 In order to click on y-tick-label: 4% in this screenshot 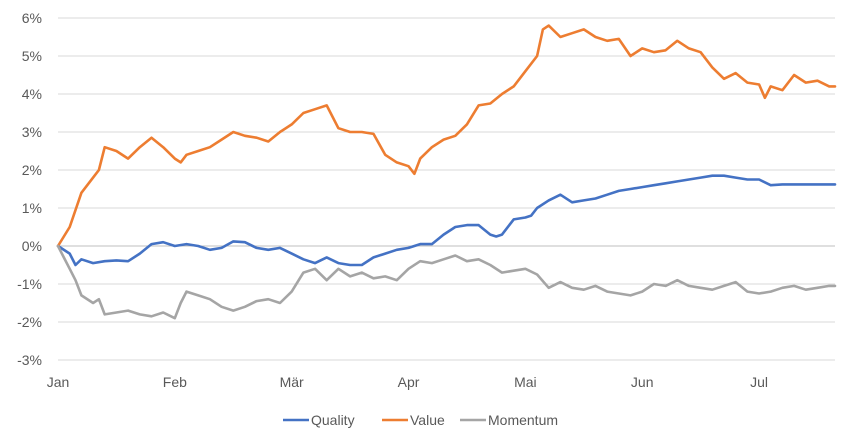, I will do `click(32, 94)`.